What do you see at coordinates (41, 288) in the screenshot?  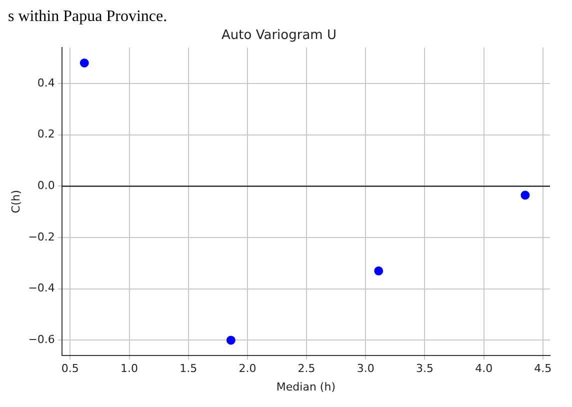 I see `y-tick-label: −0.4` at bounding box center [41, 288].